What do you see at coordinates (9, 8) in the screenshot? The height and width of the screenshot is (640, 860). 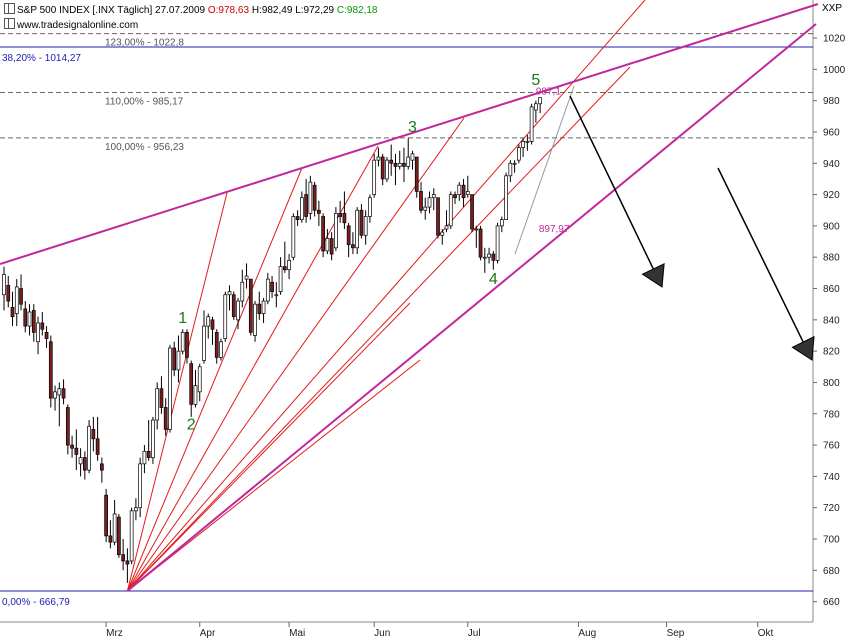 I see `bar-chart-icon` at bounding box center [9, 8].